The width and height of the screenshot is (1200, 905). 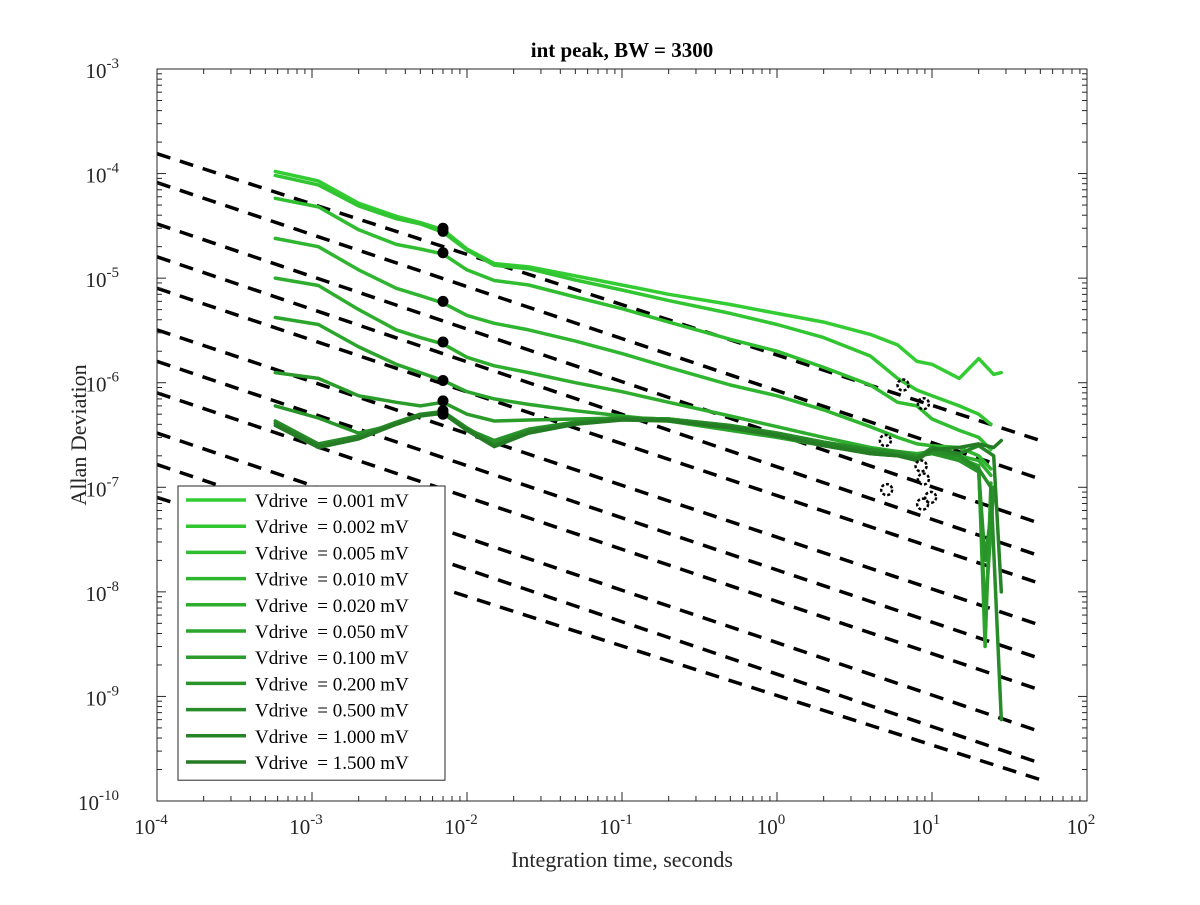 I want to click on y-tick-label: 10⁻⁶, so click(x=103, y=383).